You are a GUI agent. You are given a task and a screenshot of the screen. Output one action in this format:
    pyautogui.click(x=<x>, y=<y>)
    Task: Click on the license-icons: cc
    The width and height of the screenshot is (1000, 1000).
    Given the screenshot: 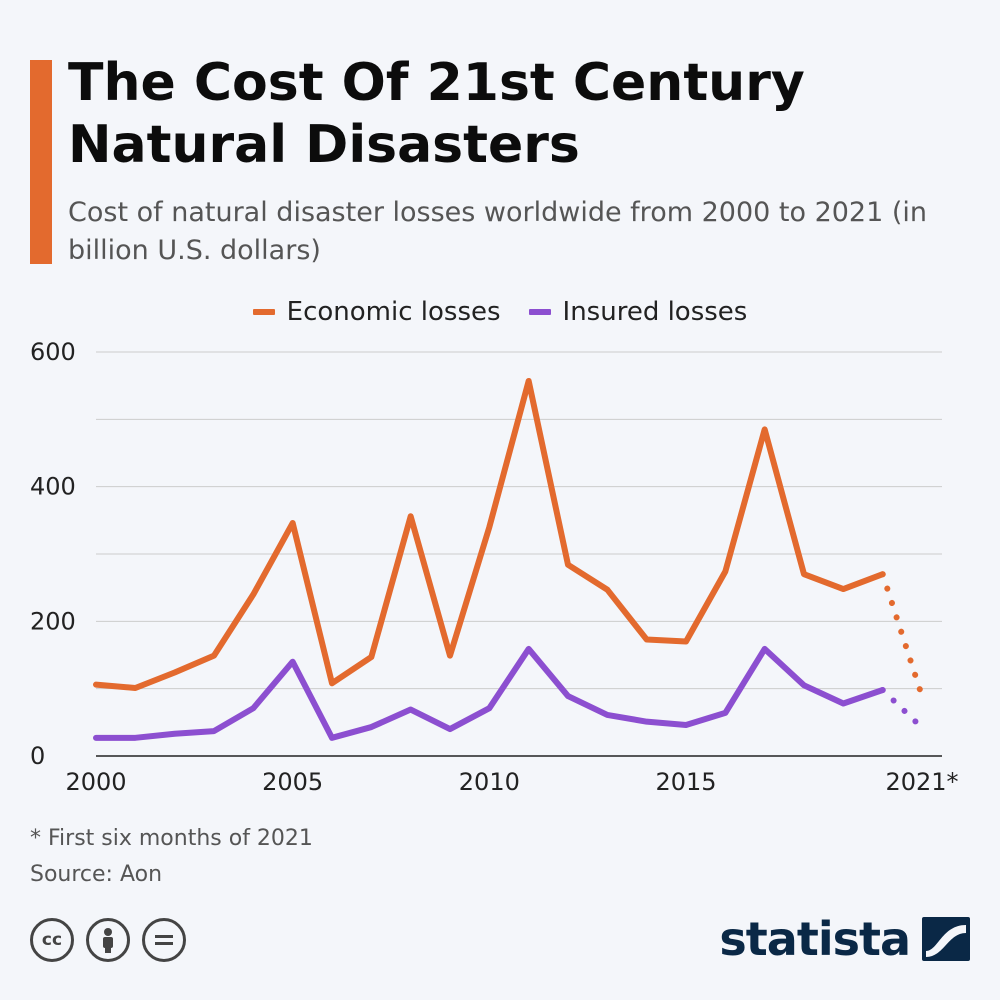 What is the action you would take?
    pyautogui.click(x=108, y=940)
    